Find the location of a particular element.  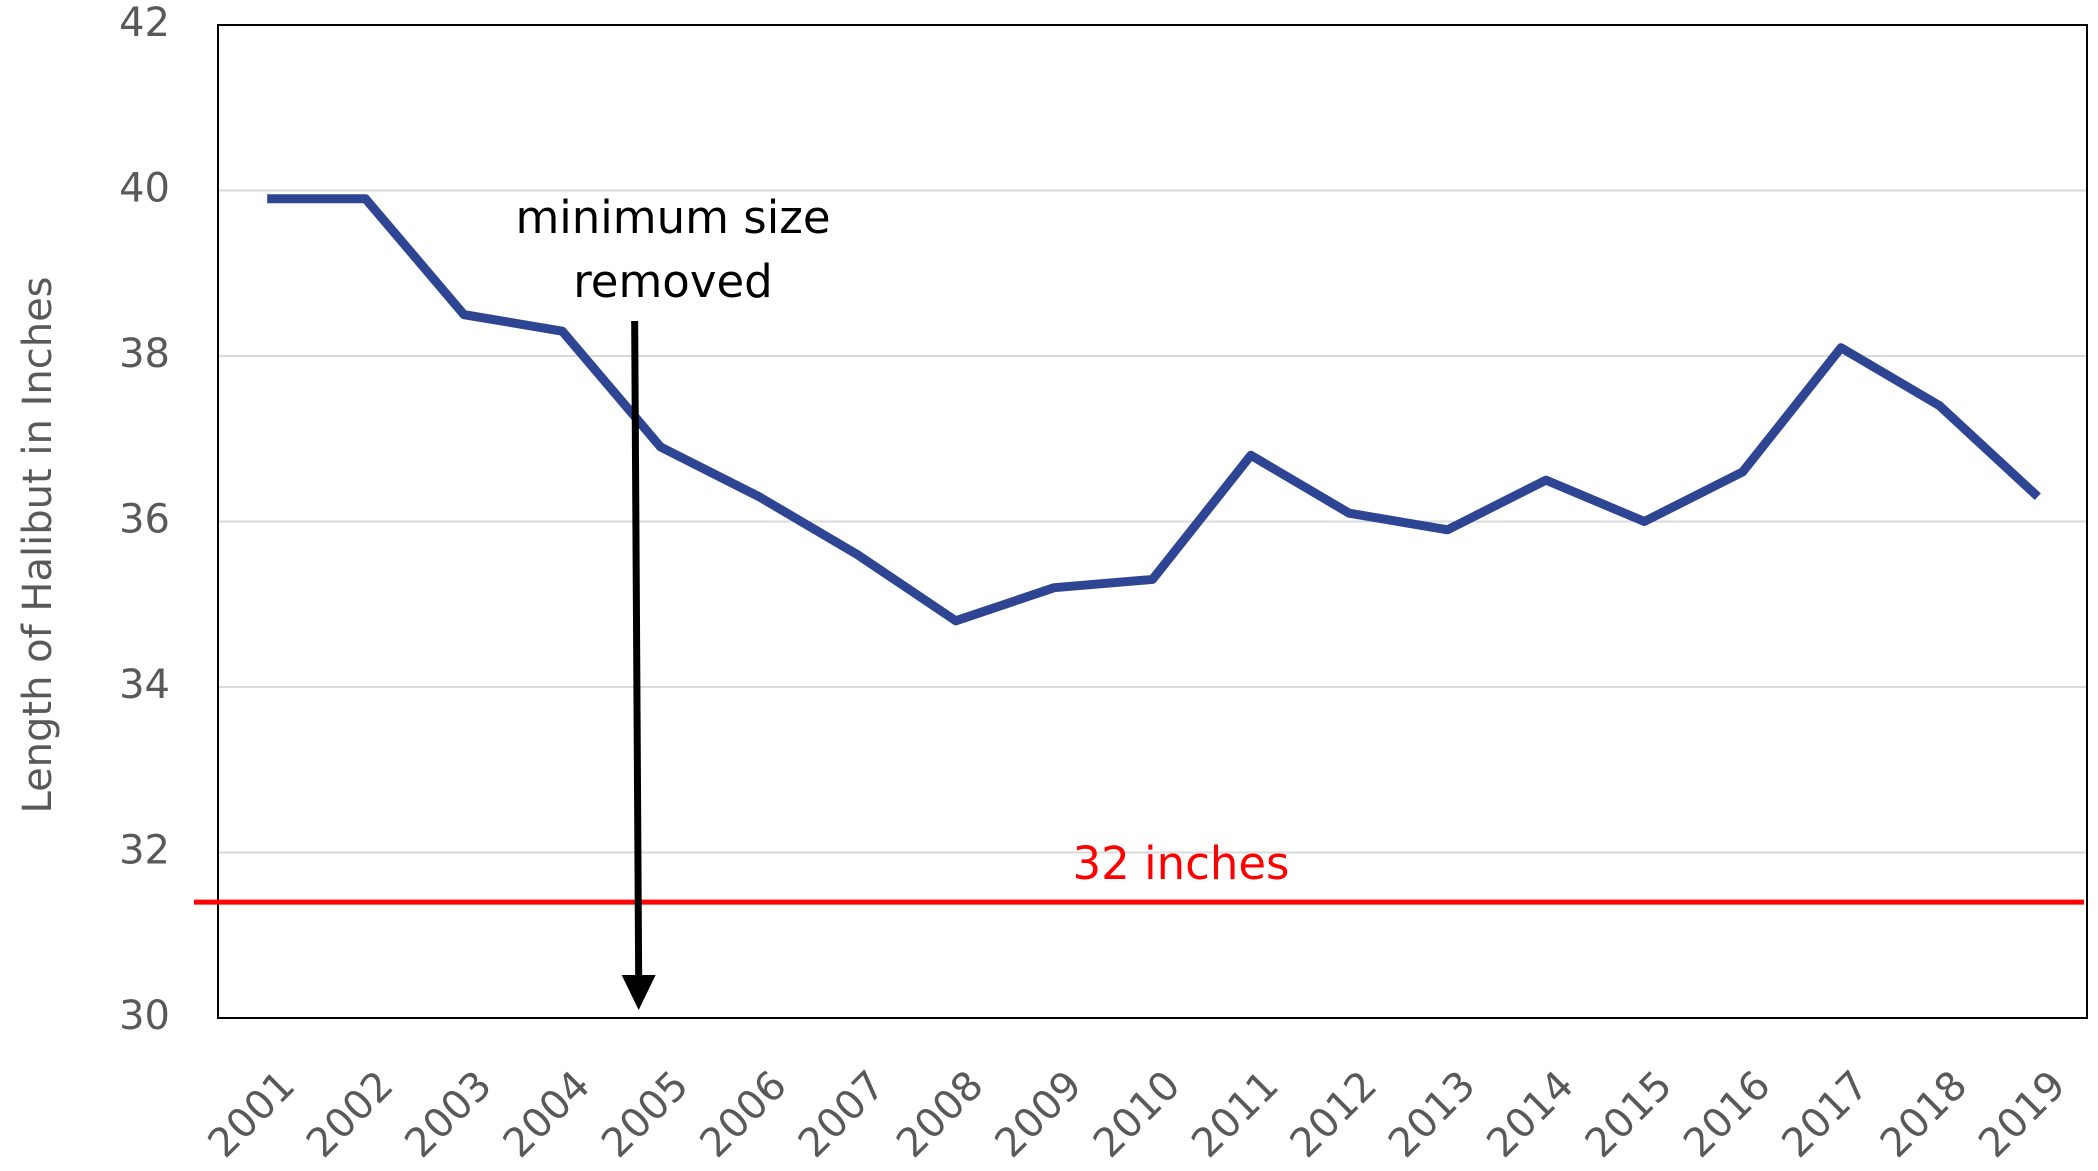

y-tick-label: 30 is located at coordinates (144, 1016).